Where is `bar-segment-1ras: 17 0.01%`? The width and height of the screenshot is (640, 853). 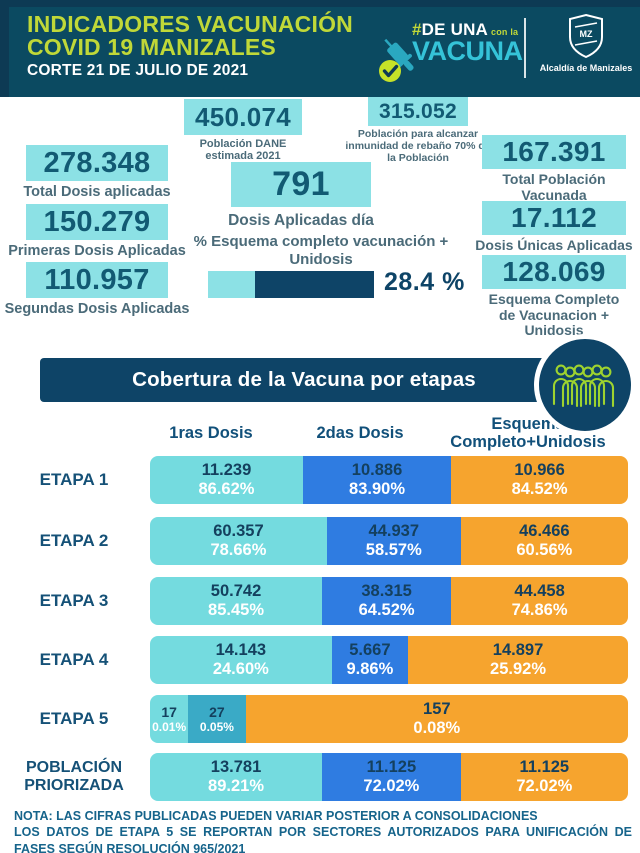
bar-segment-1ras: 17 0.01% is located at coordinates (169, 719).